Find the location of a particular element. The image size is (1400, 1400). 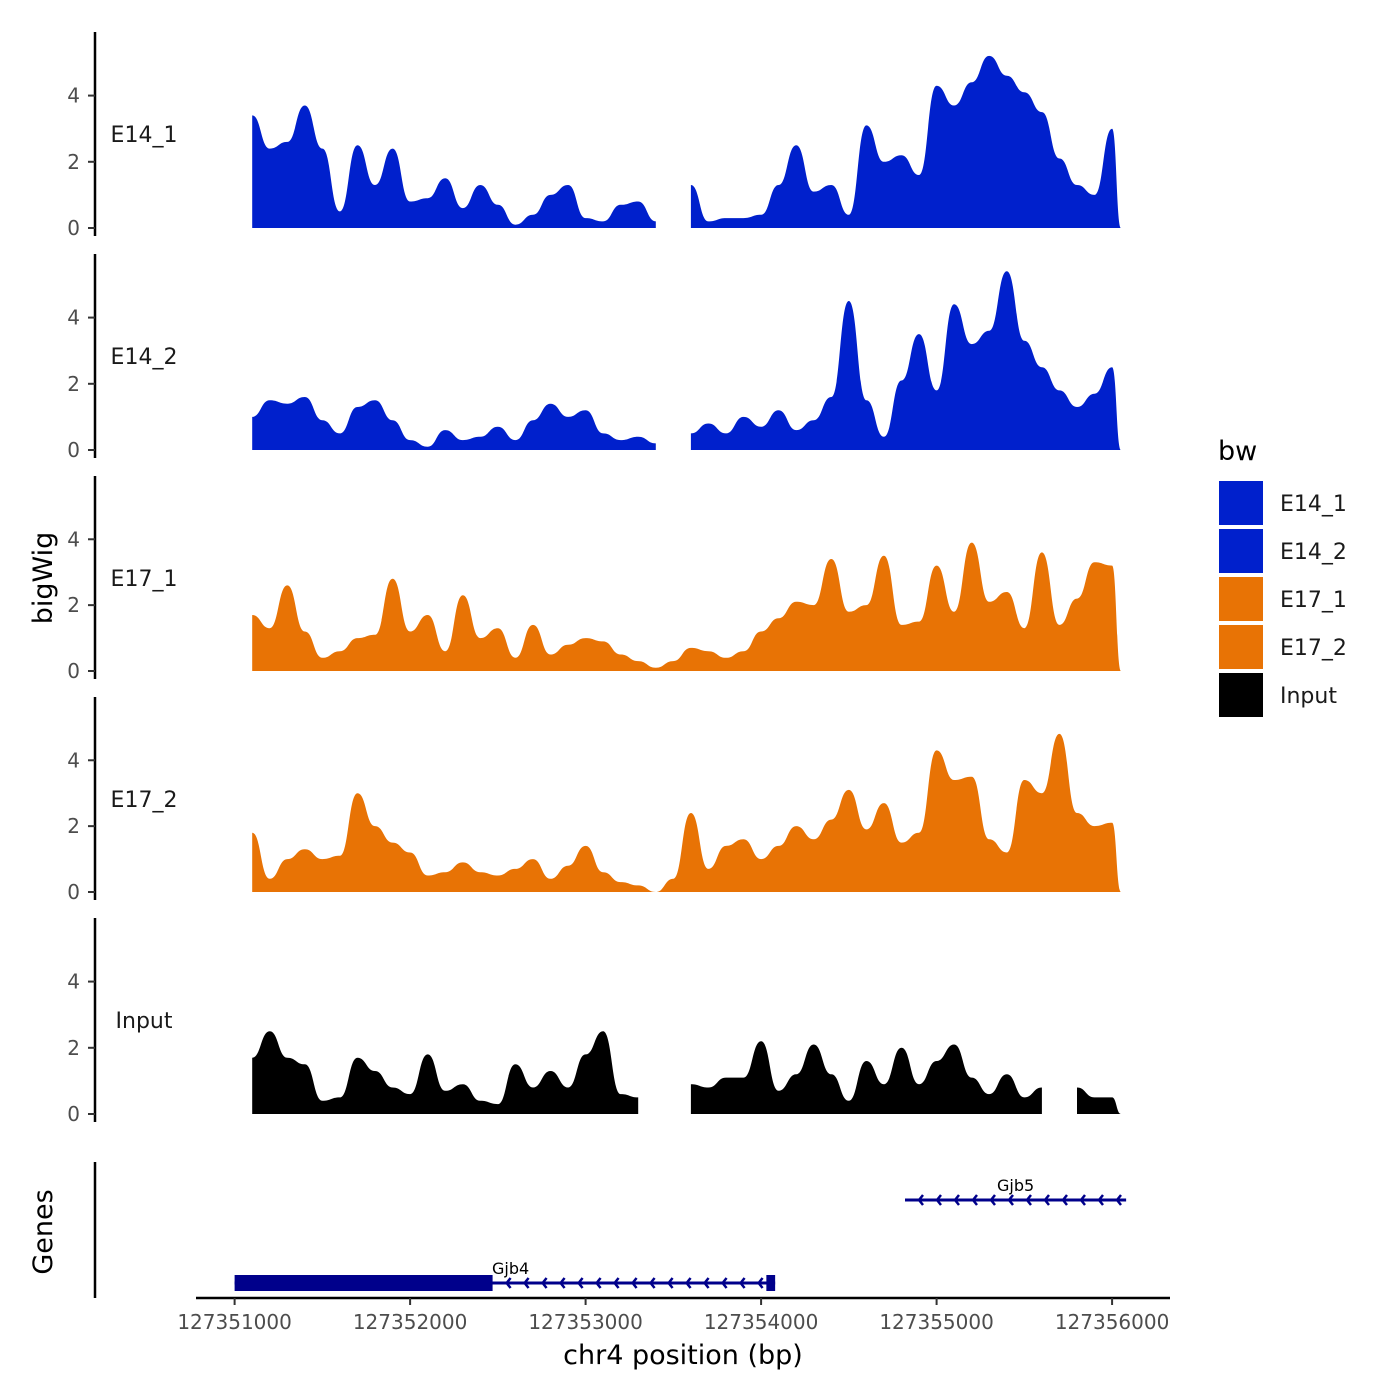

legend: bw E14_1 E14_2 E17_1 E17_2 Input is located at coordinates (1282, 576).